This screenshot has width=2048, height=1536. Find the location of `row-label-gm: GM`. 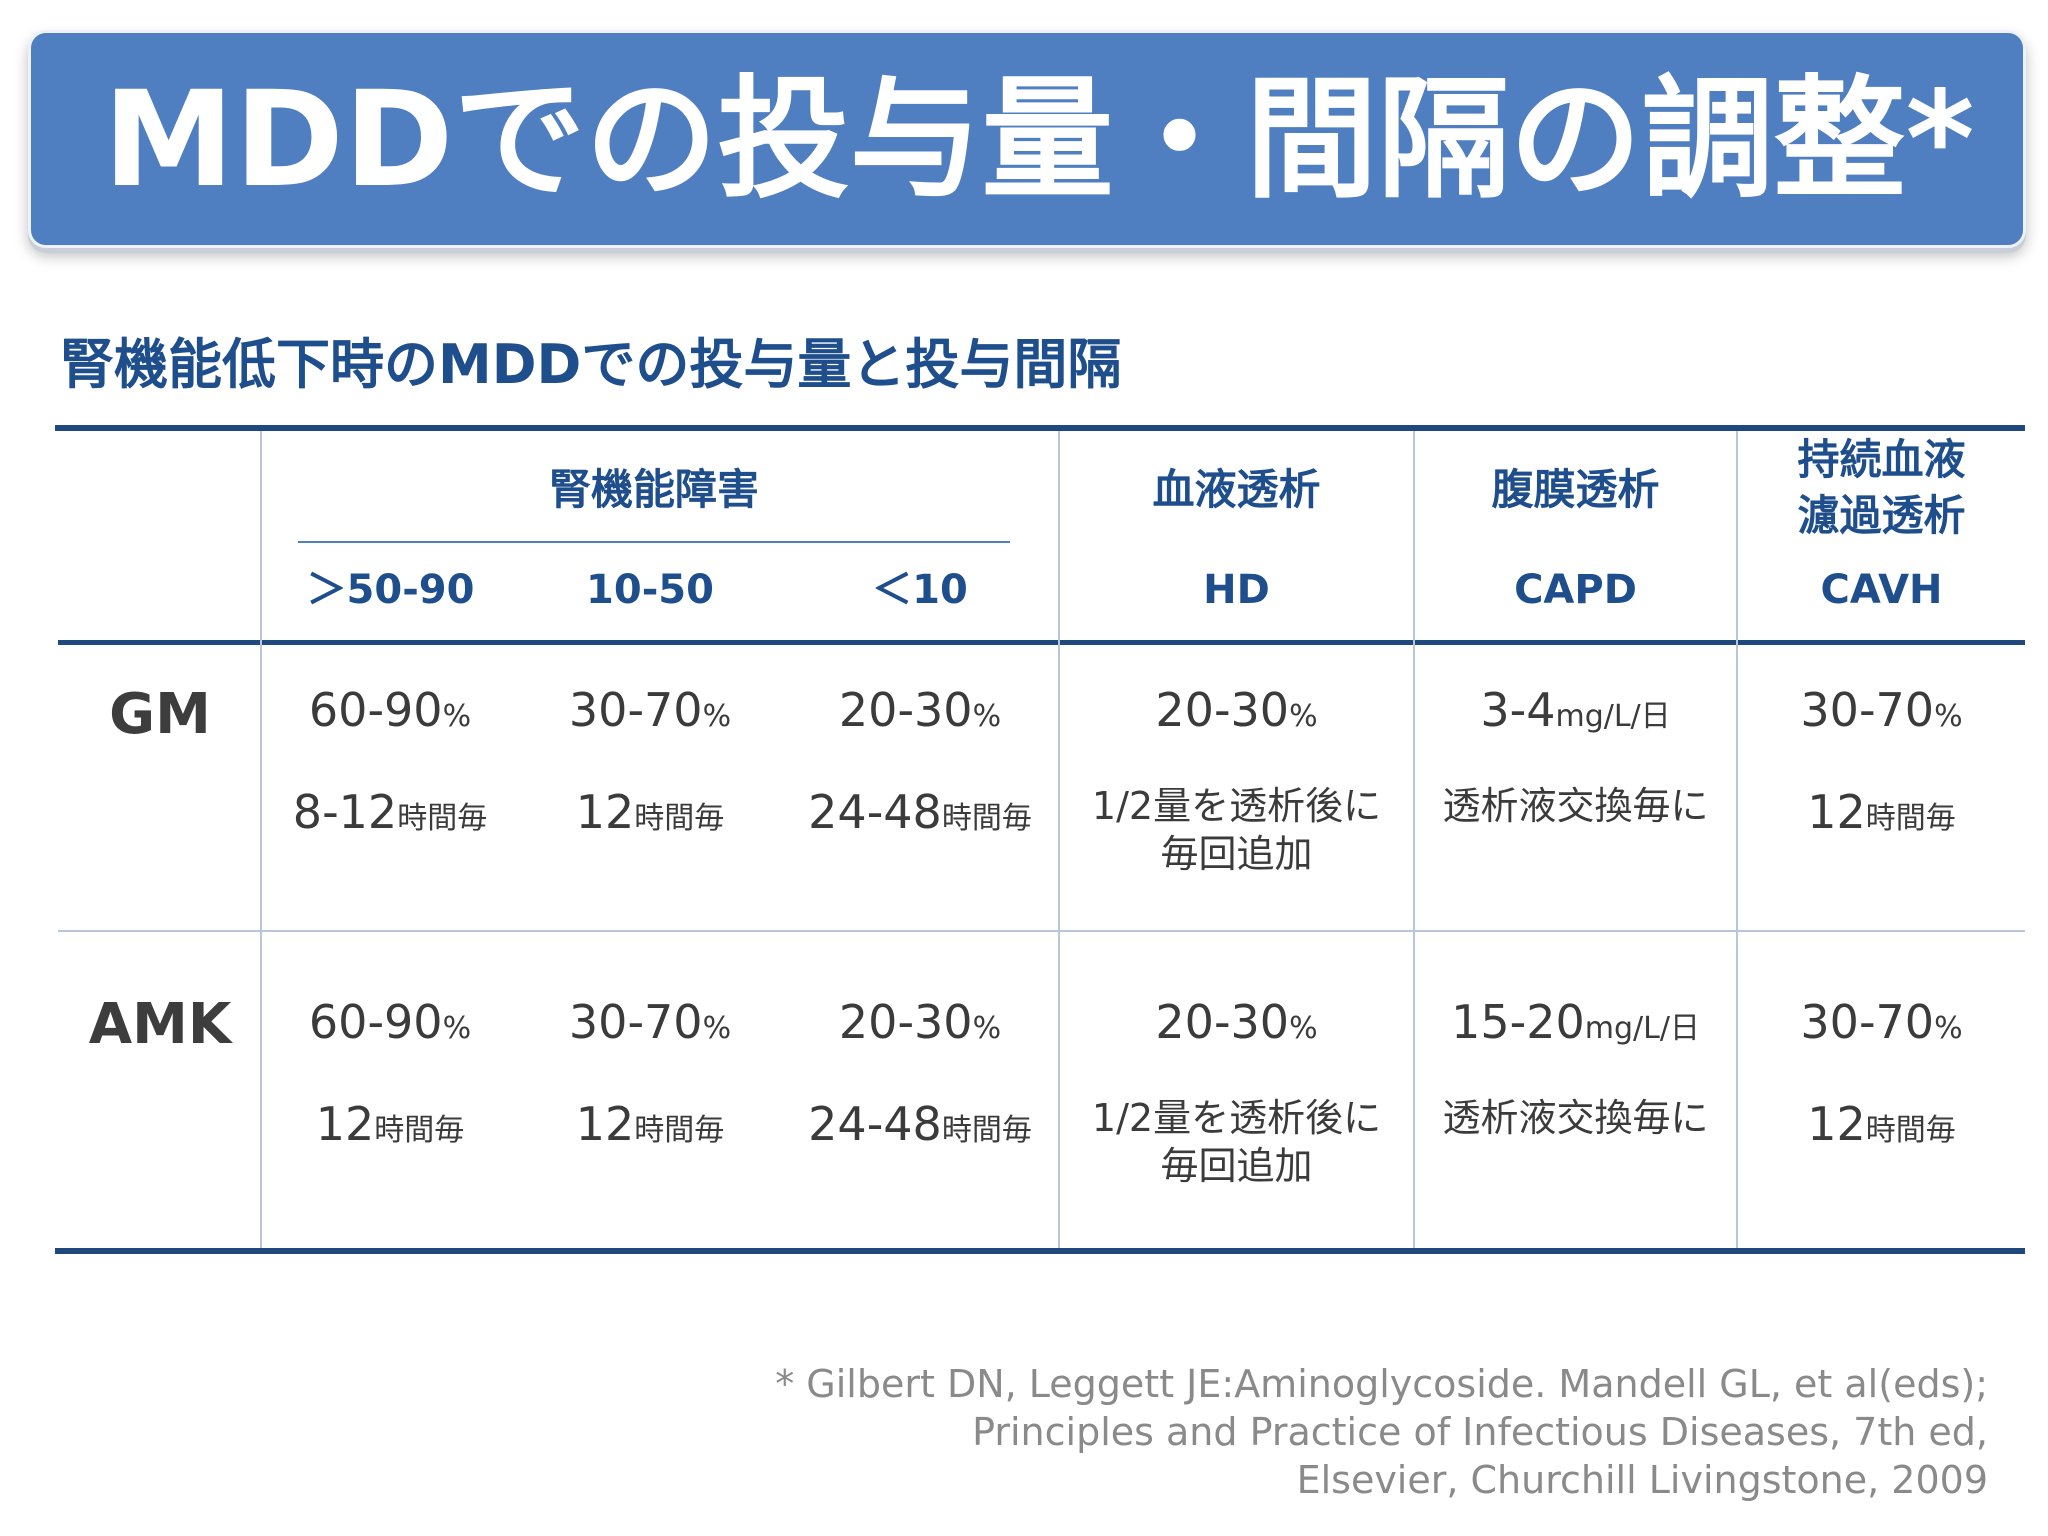

row-label-gm: GM is located at coordinates (160, 714).